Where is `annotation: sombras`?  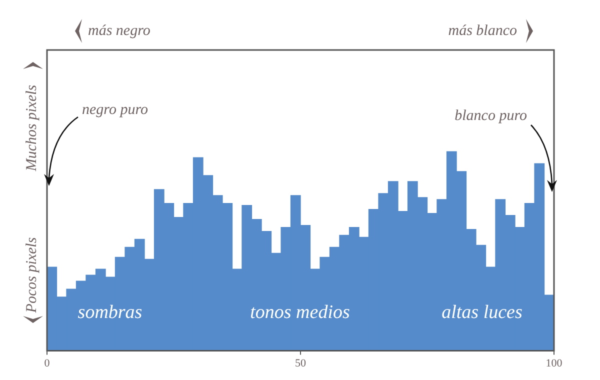 annotation: sombras is located at coordinates (110, 312).